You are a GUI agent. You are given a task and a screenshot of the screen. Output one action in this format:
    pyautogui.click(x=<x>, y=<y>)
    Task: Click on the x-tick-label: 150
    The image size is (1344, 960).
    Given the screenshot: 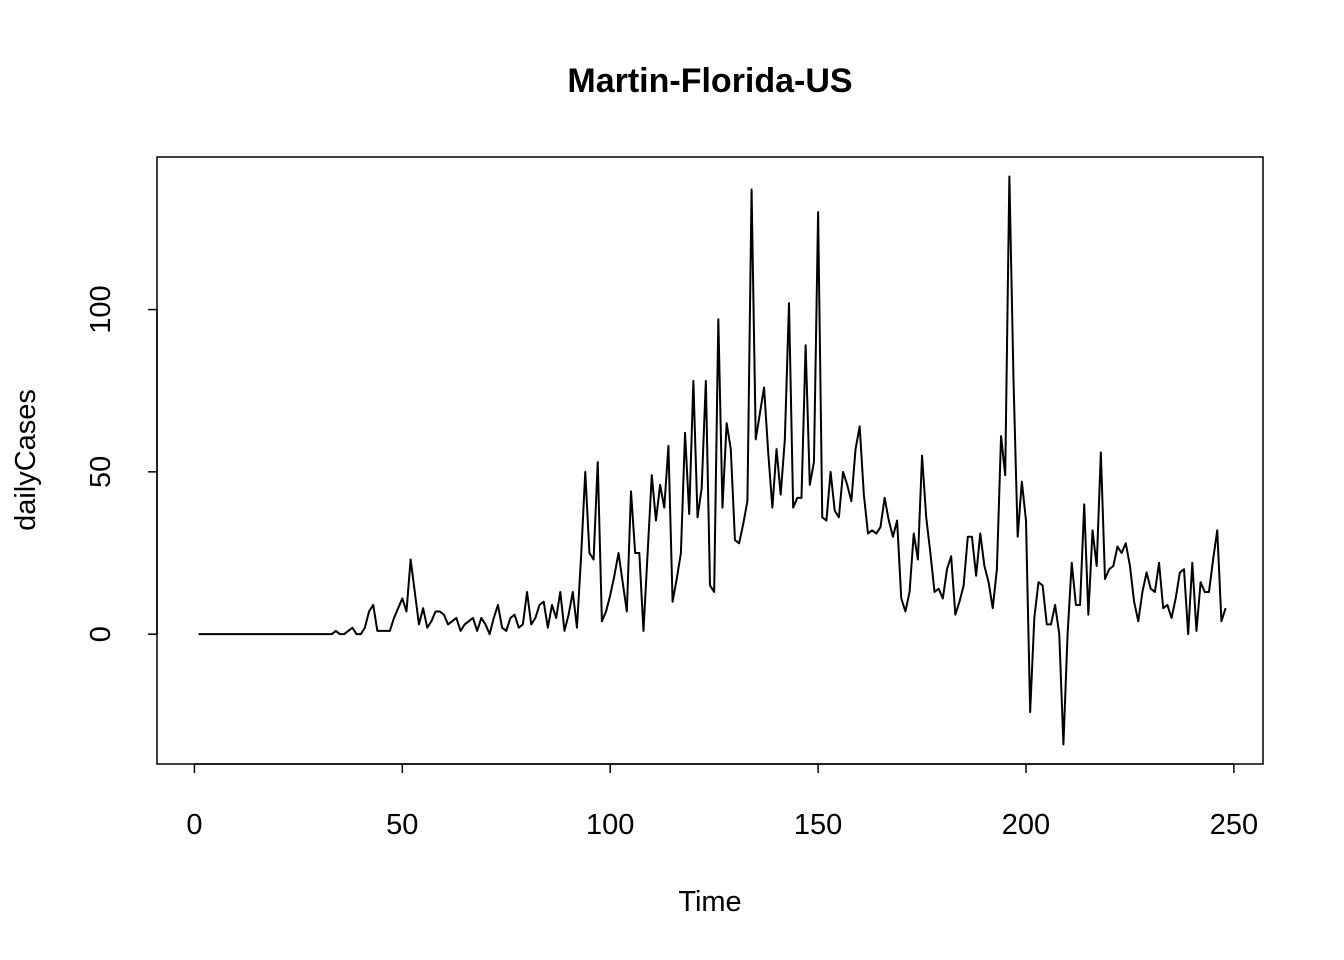 What is the action you would take?
    pyautogui.click(x=818, y=825)
    